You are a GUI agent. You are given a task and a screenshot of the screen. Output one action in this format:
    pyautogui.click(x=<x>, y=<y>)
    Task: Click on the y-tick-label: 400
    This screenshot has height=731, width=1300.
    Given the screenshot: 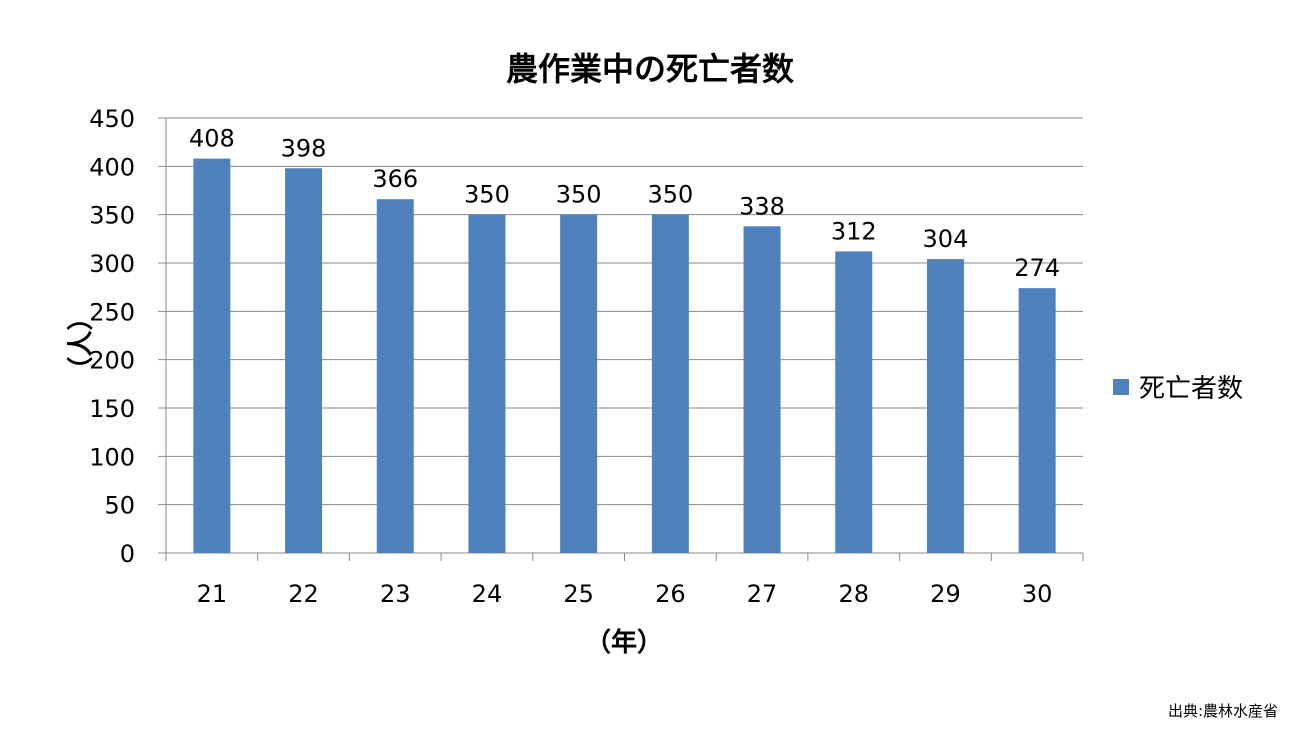 What is the action you would take?
    pyautogui.click(x=112, y=167)
    